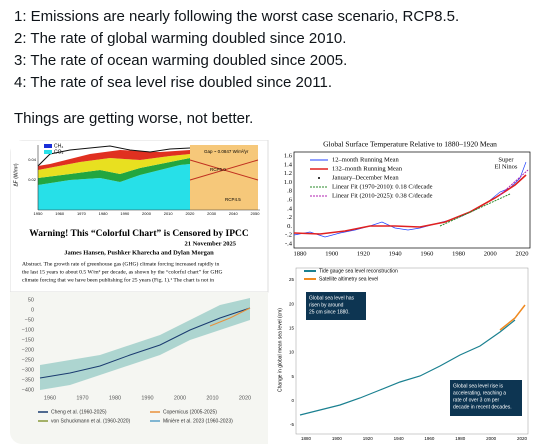 The width and height of the screenshot is (545, 444). I want to click on annotation: risen by around, so click(326, 305).